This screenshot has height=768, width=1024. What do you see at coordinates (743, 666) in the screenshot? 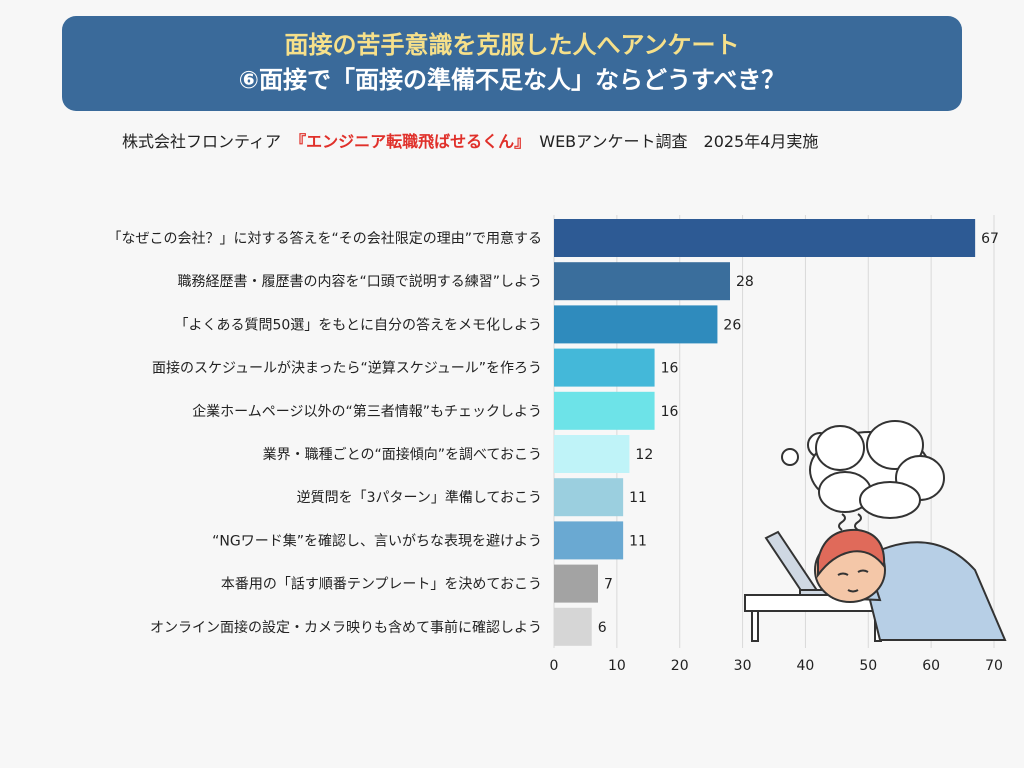
I see `x-tick-label: 30` at bounding box center [743, 666].